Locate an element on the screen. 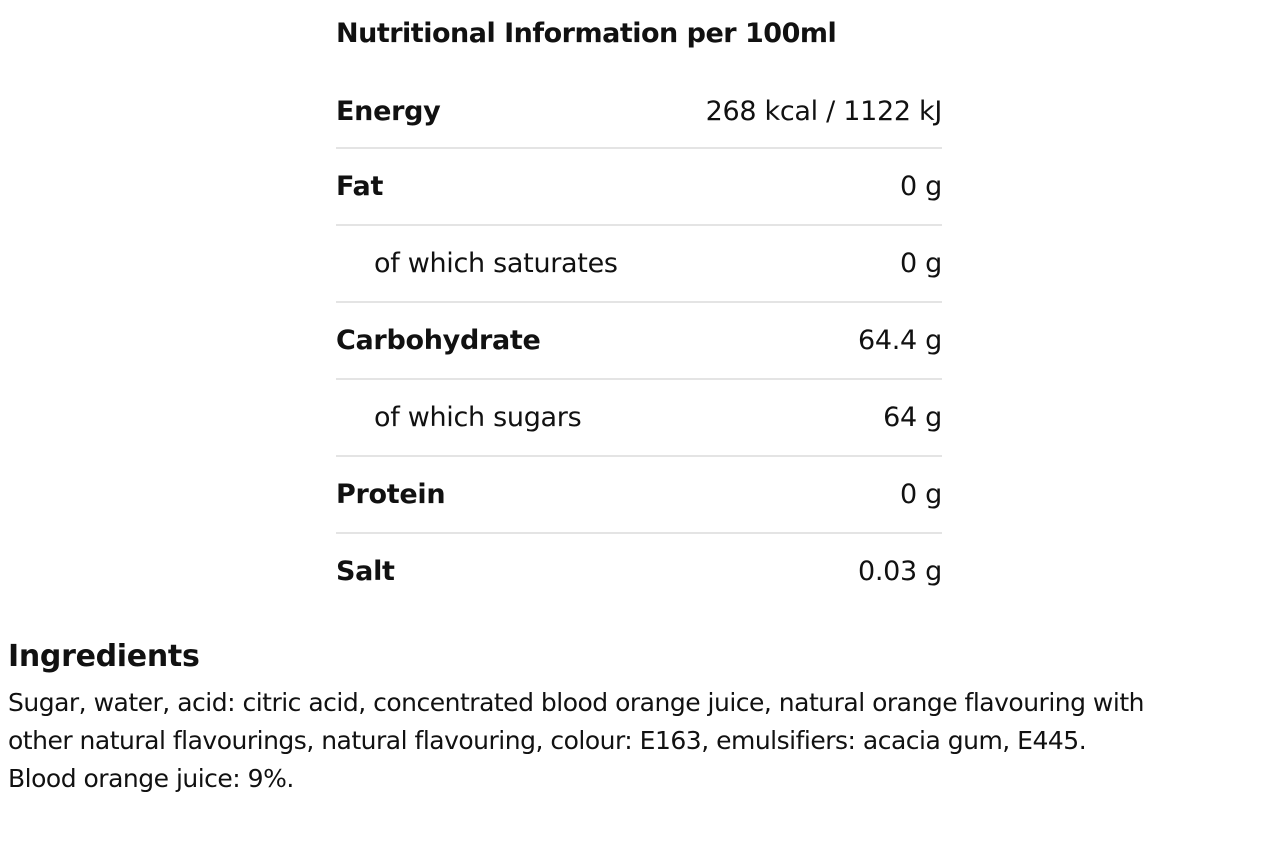  ingredients-line-3: Blood orange juice: 9%. is located at coordinates (151, 778).